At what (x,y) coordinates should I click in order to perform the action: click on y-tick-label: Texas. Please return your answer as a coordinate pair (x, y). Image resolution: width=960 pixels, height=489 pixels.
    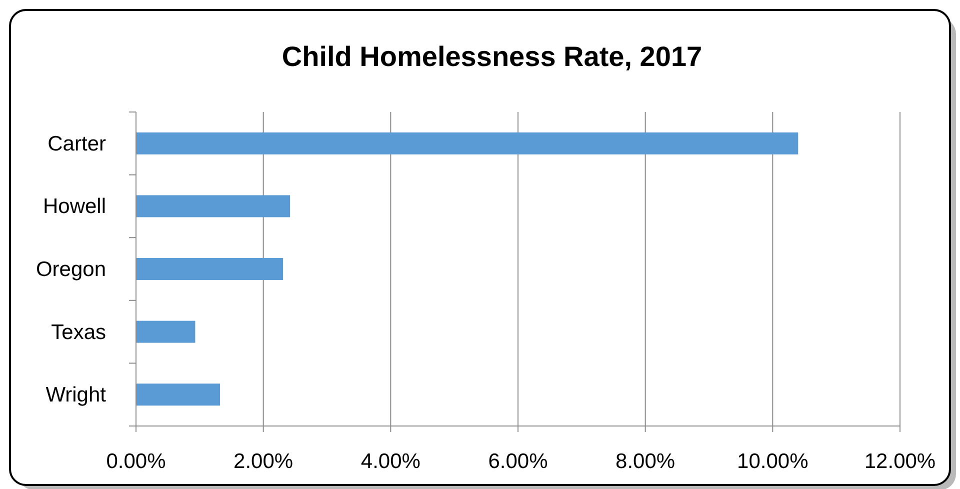
    Looking at the image, I should click on (78, 332).